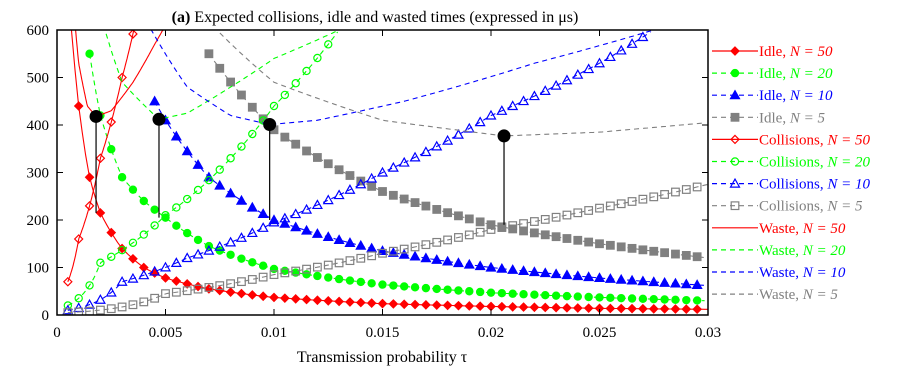  I want to click on series-collisions-n50, so click(100, 158).